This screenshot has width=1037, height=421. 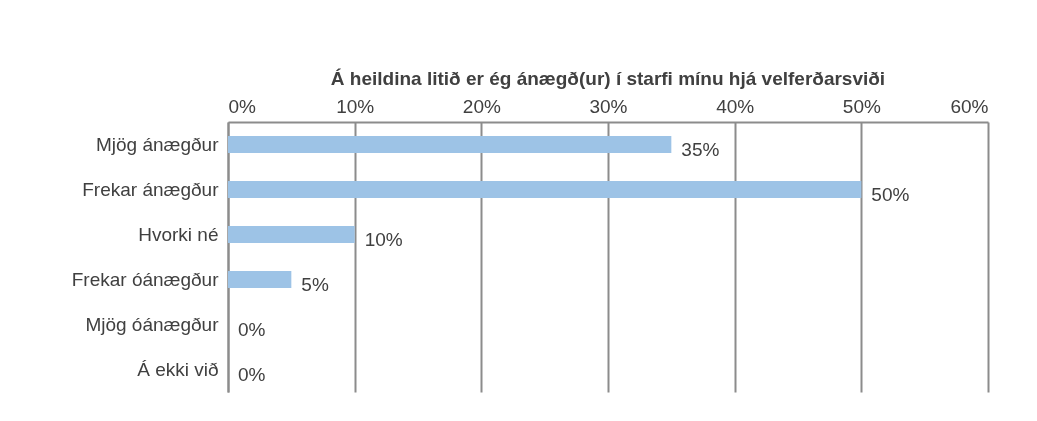 What do you see at coordinates (178, 234) in the screenshot?
I see `y-tick-label: Hvorki né` at bounding box center [178, 234].